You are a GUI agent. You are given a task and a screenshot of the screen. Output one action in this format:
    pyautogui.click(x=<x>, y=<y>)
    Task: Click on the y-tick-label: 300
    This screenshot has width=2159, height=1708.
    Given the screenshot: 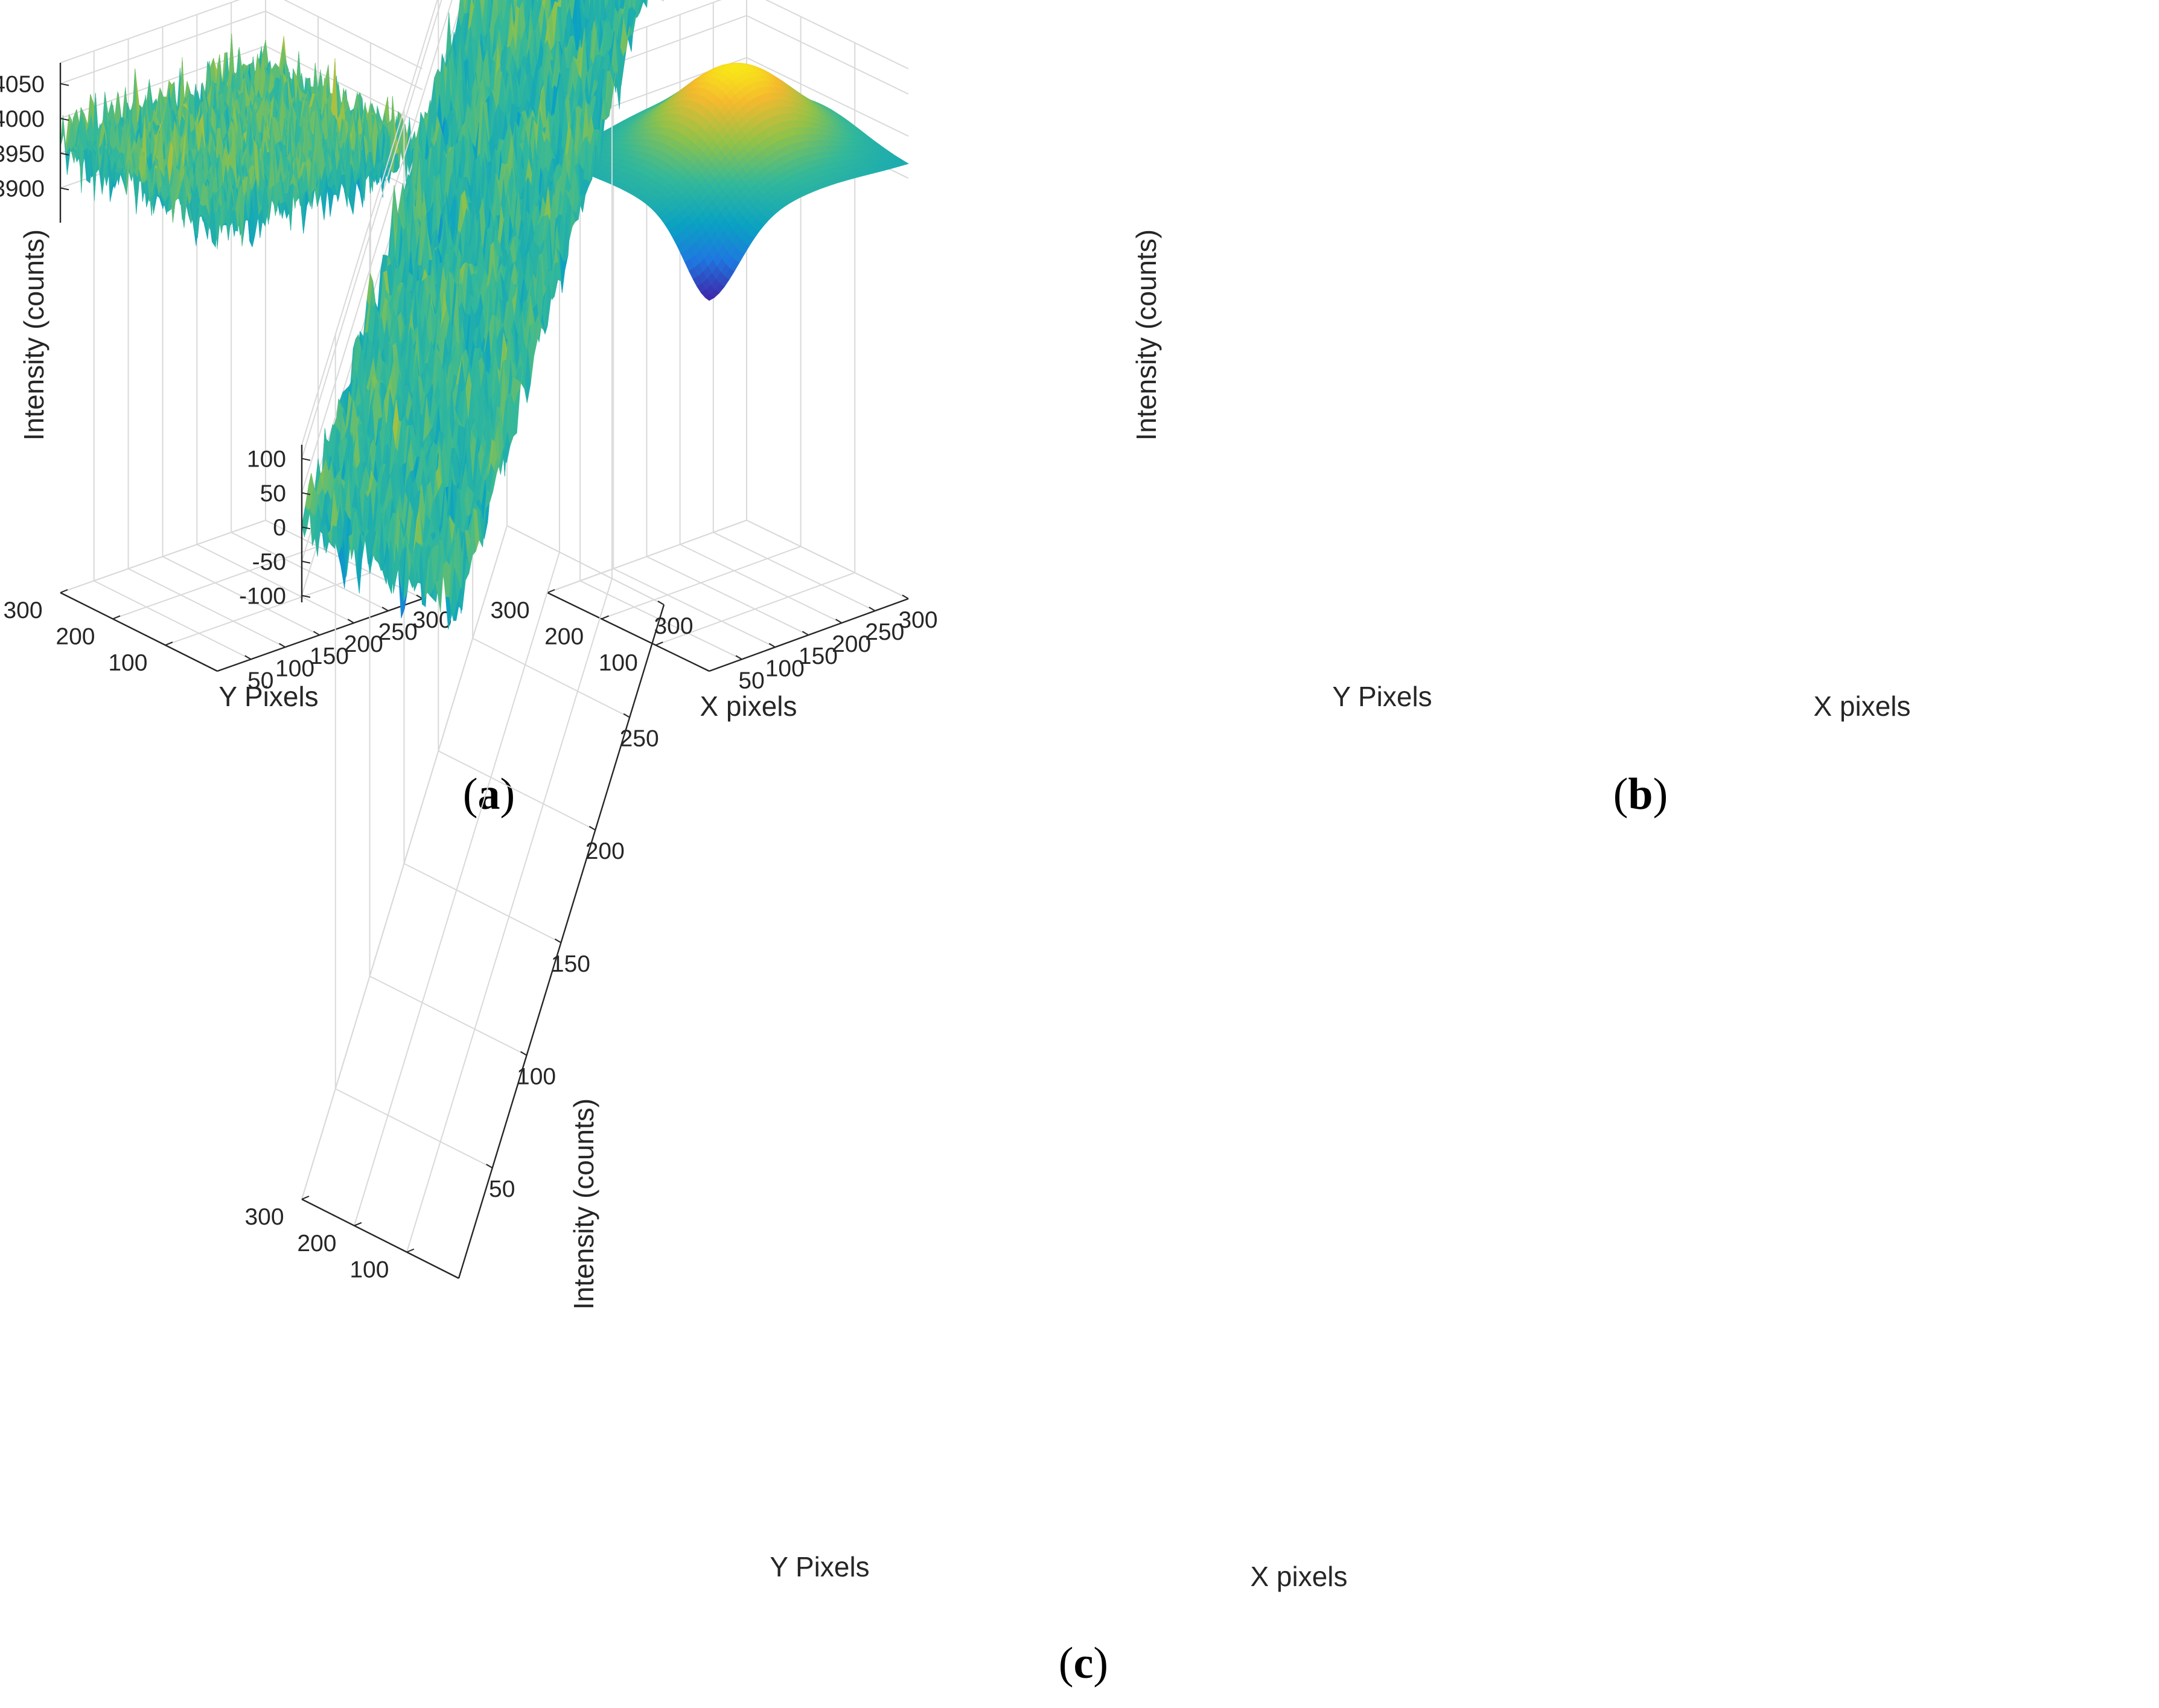 What is the action you would take?
    pyautogui.click(x=22, y=610)
    